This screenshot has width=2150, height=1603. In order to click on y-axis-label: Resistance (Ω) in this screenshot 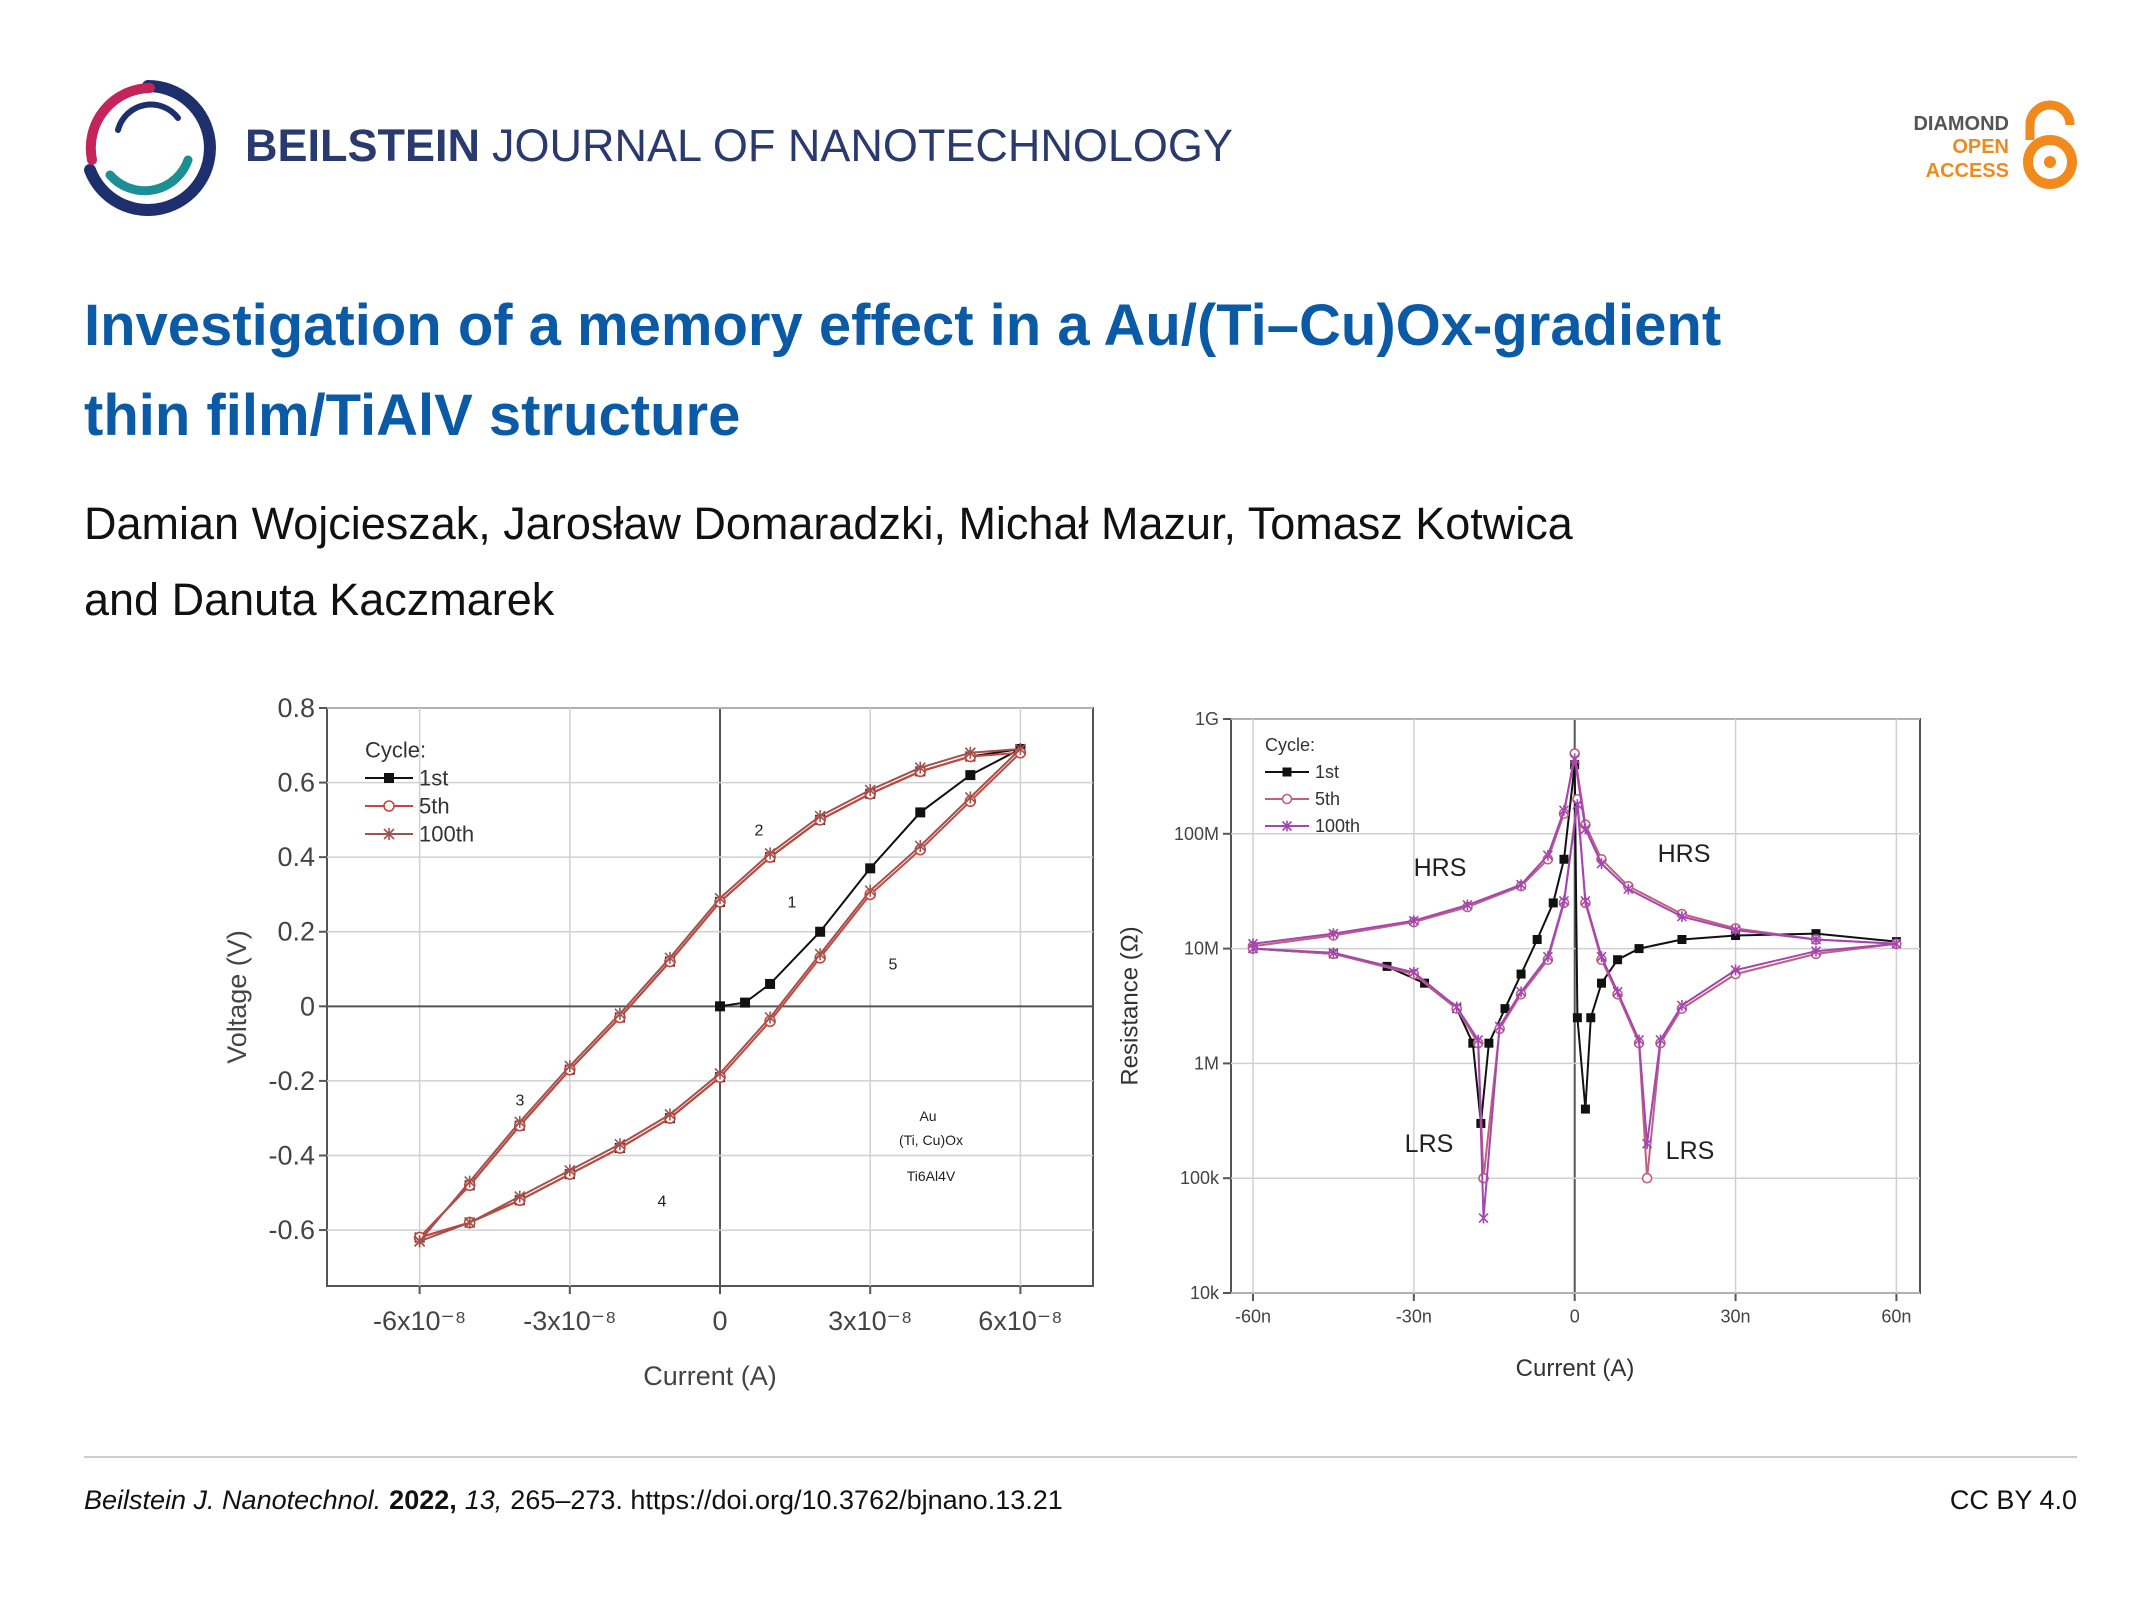, I will do `click(1130, 1005)`.